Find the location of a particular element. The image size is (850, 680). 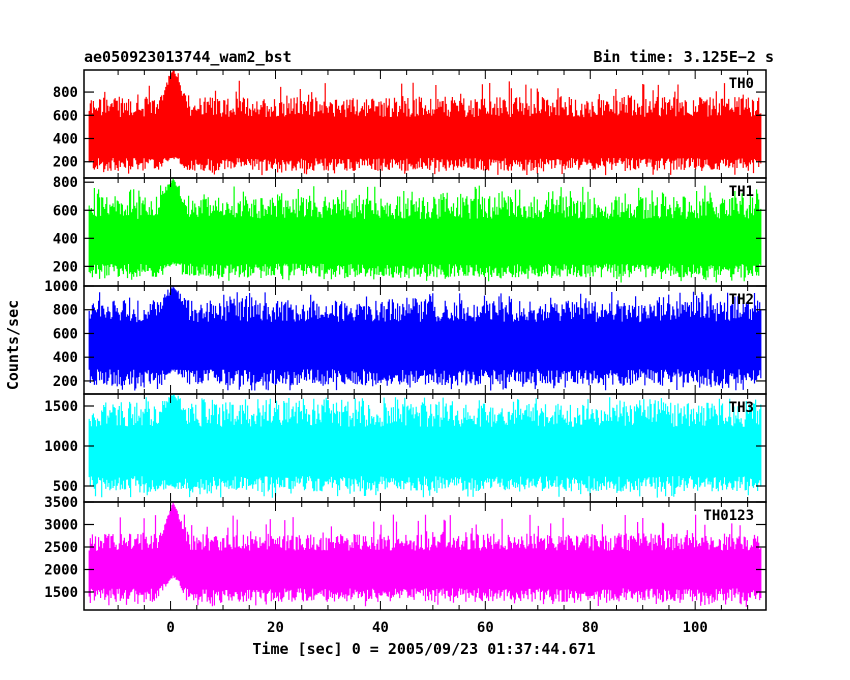

panel-frame is located at coordinates (425, 556).